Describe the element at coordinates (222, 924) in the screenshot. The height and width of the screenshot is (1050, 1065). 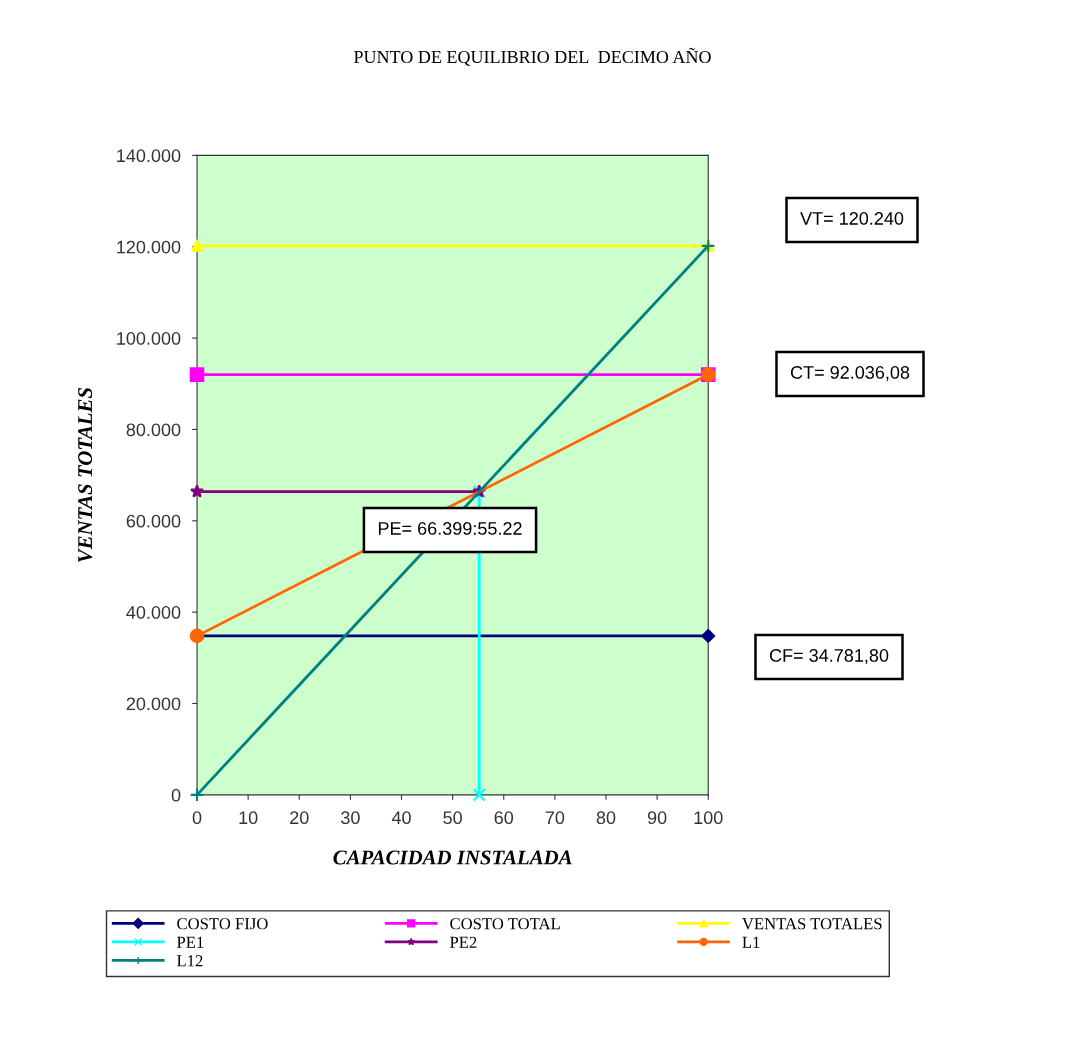
I see `legend-label: COSTO FIJO` at that location.